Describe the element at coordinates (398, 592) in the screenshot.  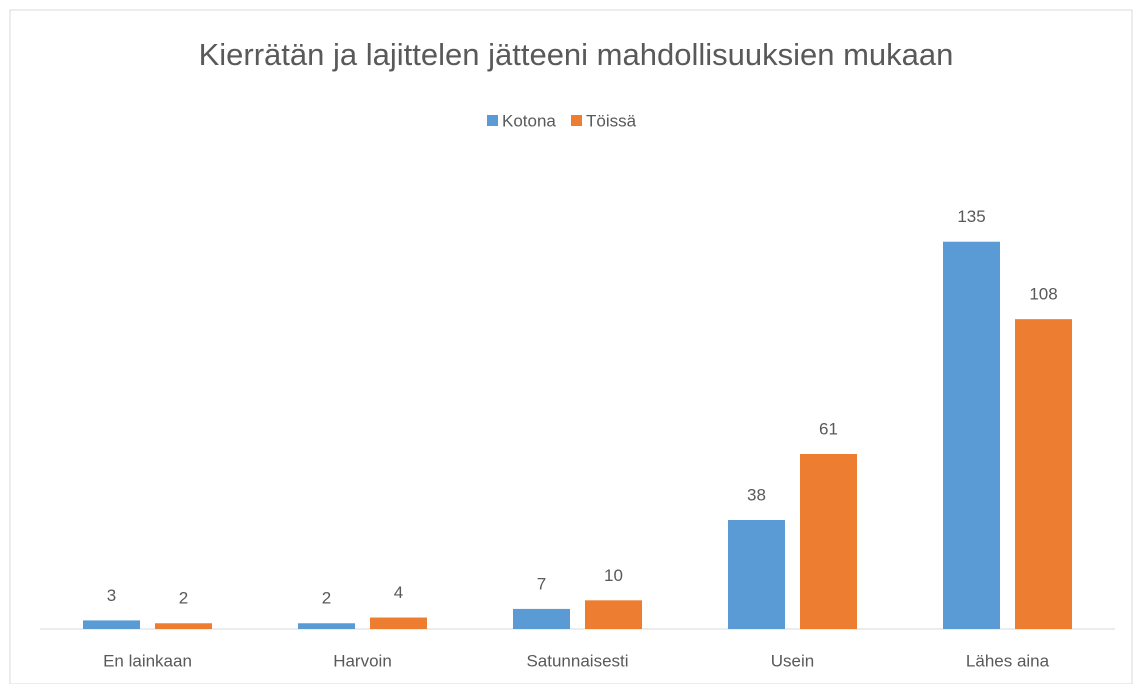
I see `data-label: 4` at that location.